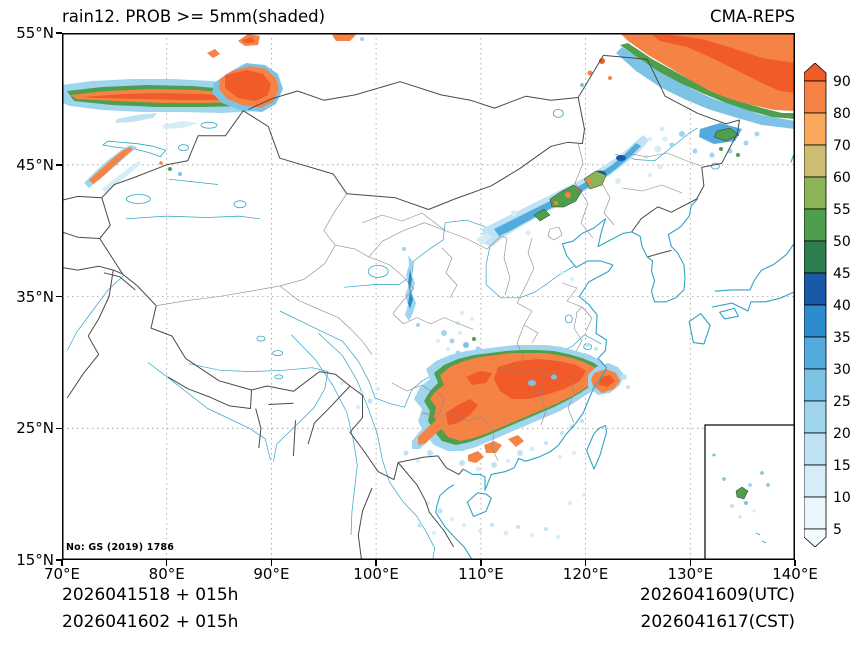 Image resolution: width=860 pixels, height=647 pixels. What do you see at coordinates (842, 434) in the screenshot?
I see `colorbar-tick-label: 20` at bounding box center [842, 434].